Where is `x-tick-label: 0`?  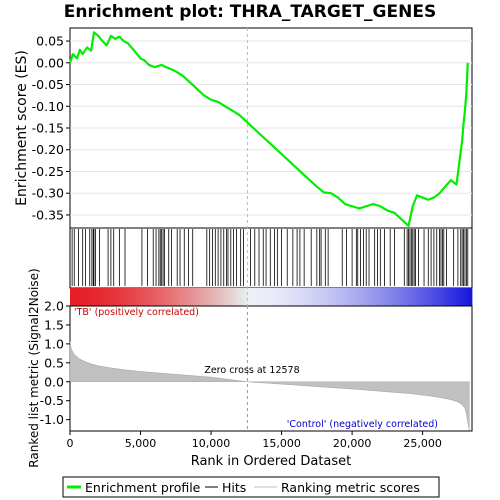 x-tick-label: 0 is located at coordinates (70, 443).